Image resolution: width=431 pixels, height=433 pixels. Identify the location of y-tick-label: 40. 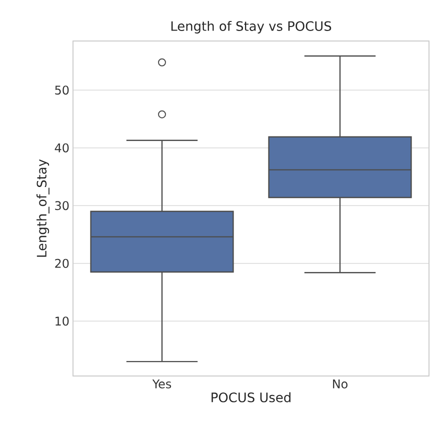
(61, 147).